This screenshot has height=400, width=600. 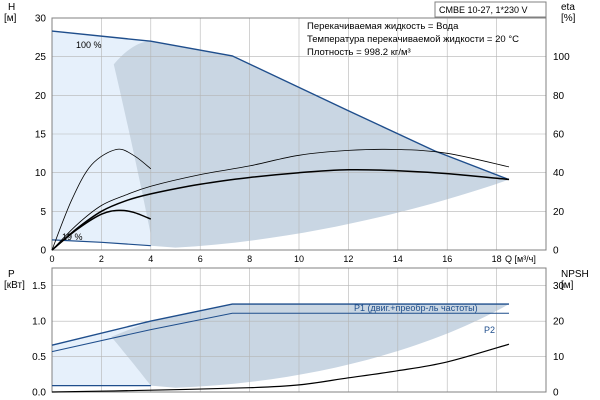 What do you see at coordinates (39, 357) in the screenshot?
I see `p-tick-label: 0.5` at bounding box center [39, 357].